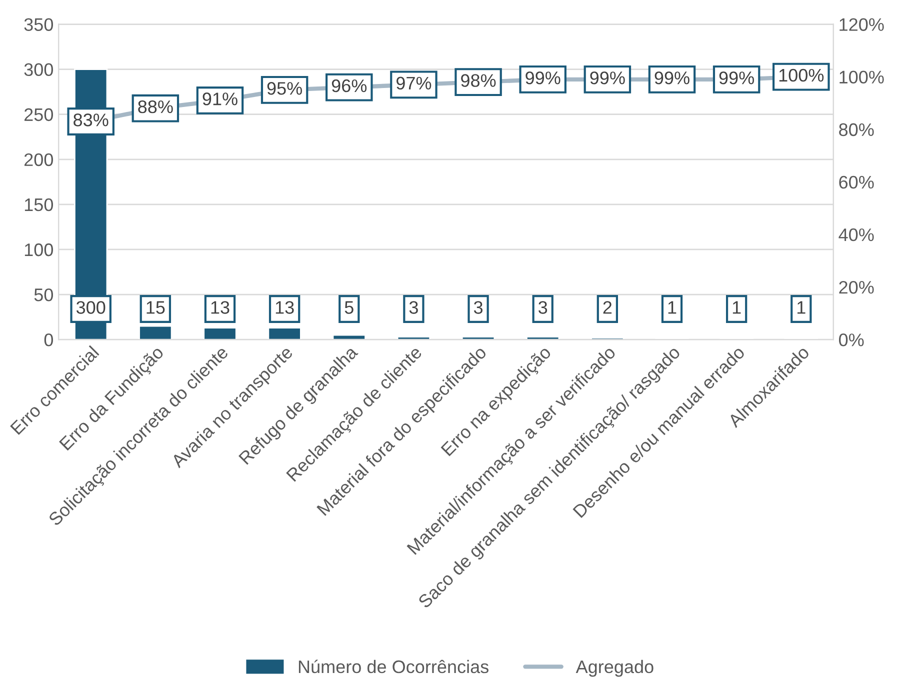 The image size is (901, 693). Describe the element at coordinates (478, 80) in the screenshot. I see `data-label: 98%` at that location.